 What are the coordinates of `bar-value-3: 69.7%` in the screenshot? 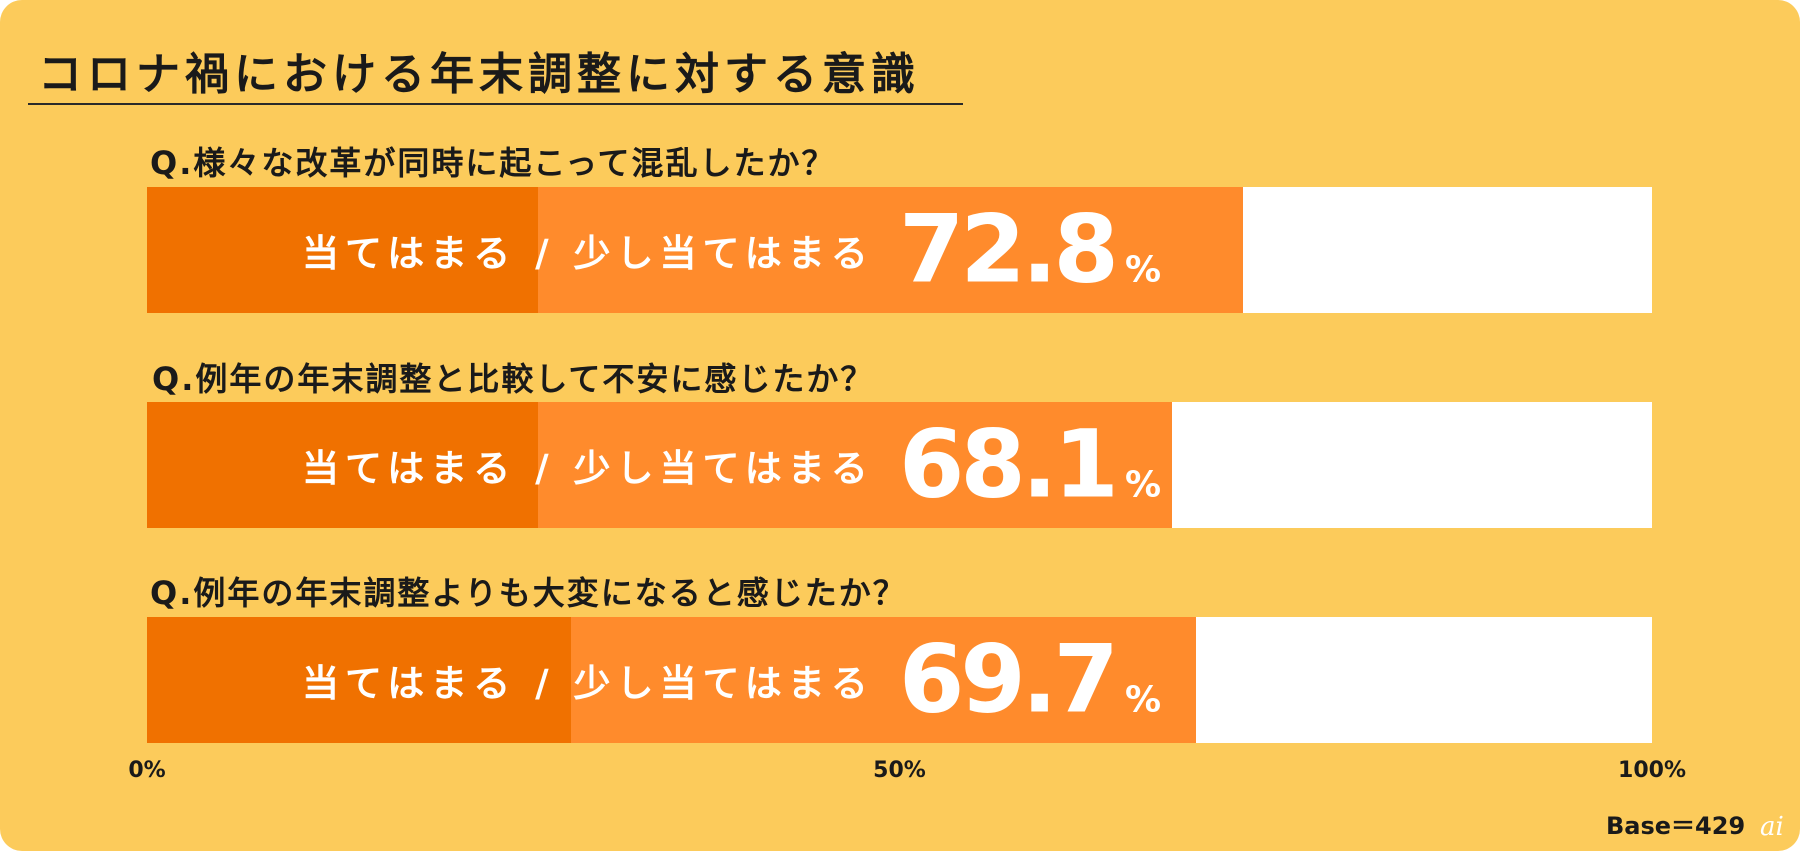 It's located at (1030, 680).